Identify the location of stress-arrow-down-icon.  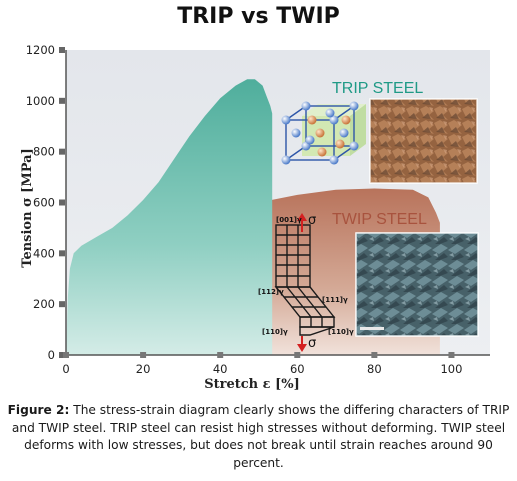
(302, 344).